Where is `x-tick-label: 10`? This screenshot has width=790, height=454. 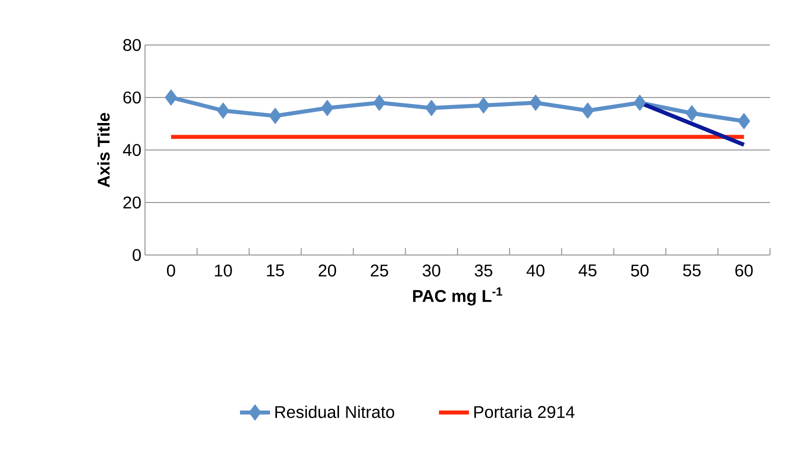
x-tick-label: 10 is located at coordinates (223, 270).